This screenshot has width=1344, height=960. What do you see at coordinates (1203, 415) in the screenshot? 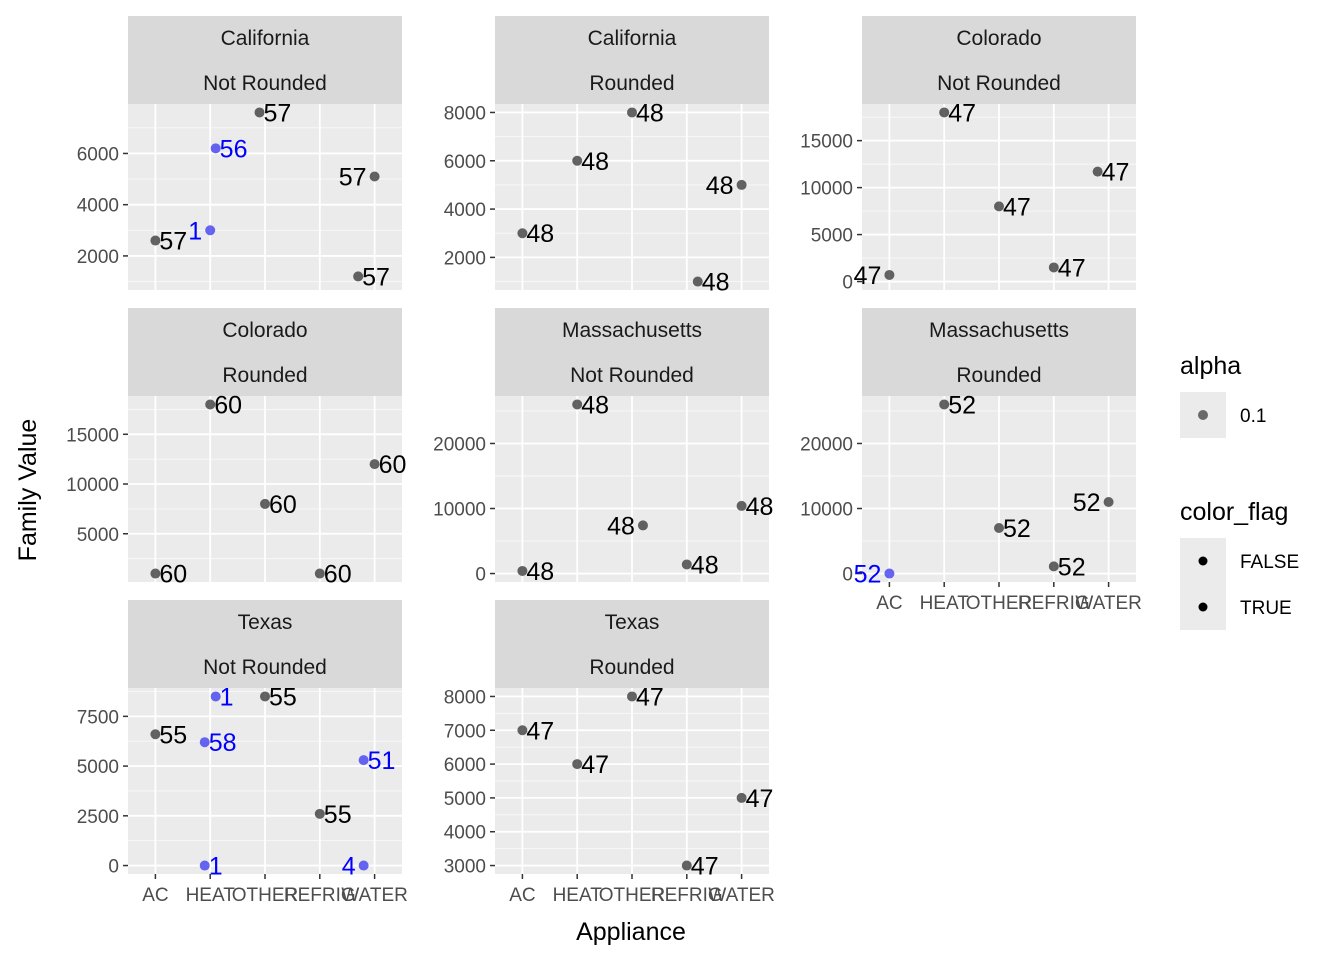
I see `legend-alpha-point` at bounding box center [1203, 415].